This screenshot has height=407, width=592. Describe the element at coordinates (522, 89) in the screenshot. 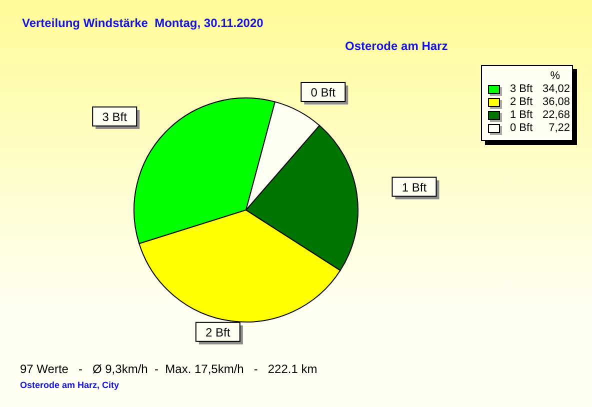

I see `legend-label: 3 Bft` at that location.